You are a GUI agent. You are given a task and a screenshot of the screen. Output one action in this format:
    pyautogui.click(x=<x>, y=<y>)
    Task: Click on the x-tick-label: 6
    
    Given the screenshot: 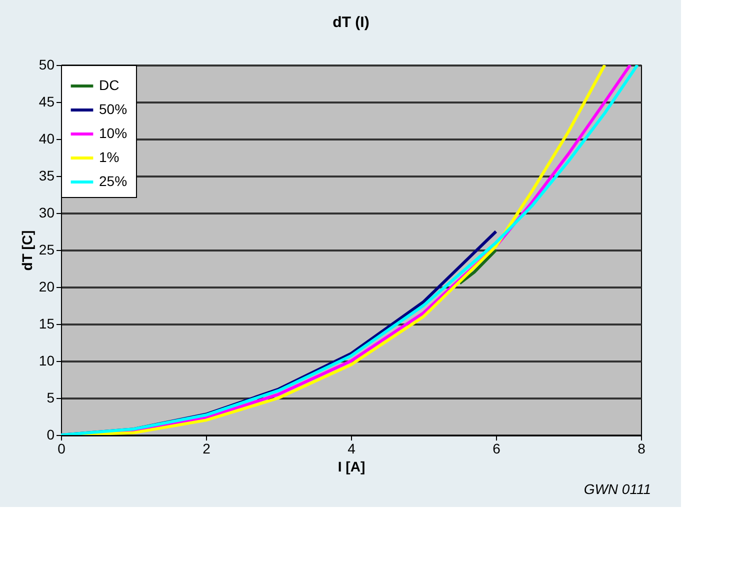 What is the action you would take?
    pyautogui.click(x=496, y=448)
    